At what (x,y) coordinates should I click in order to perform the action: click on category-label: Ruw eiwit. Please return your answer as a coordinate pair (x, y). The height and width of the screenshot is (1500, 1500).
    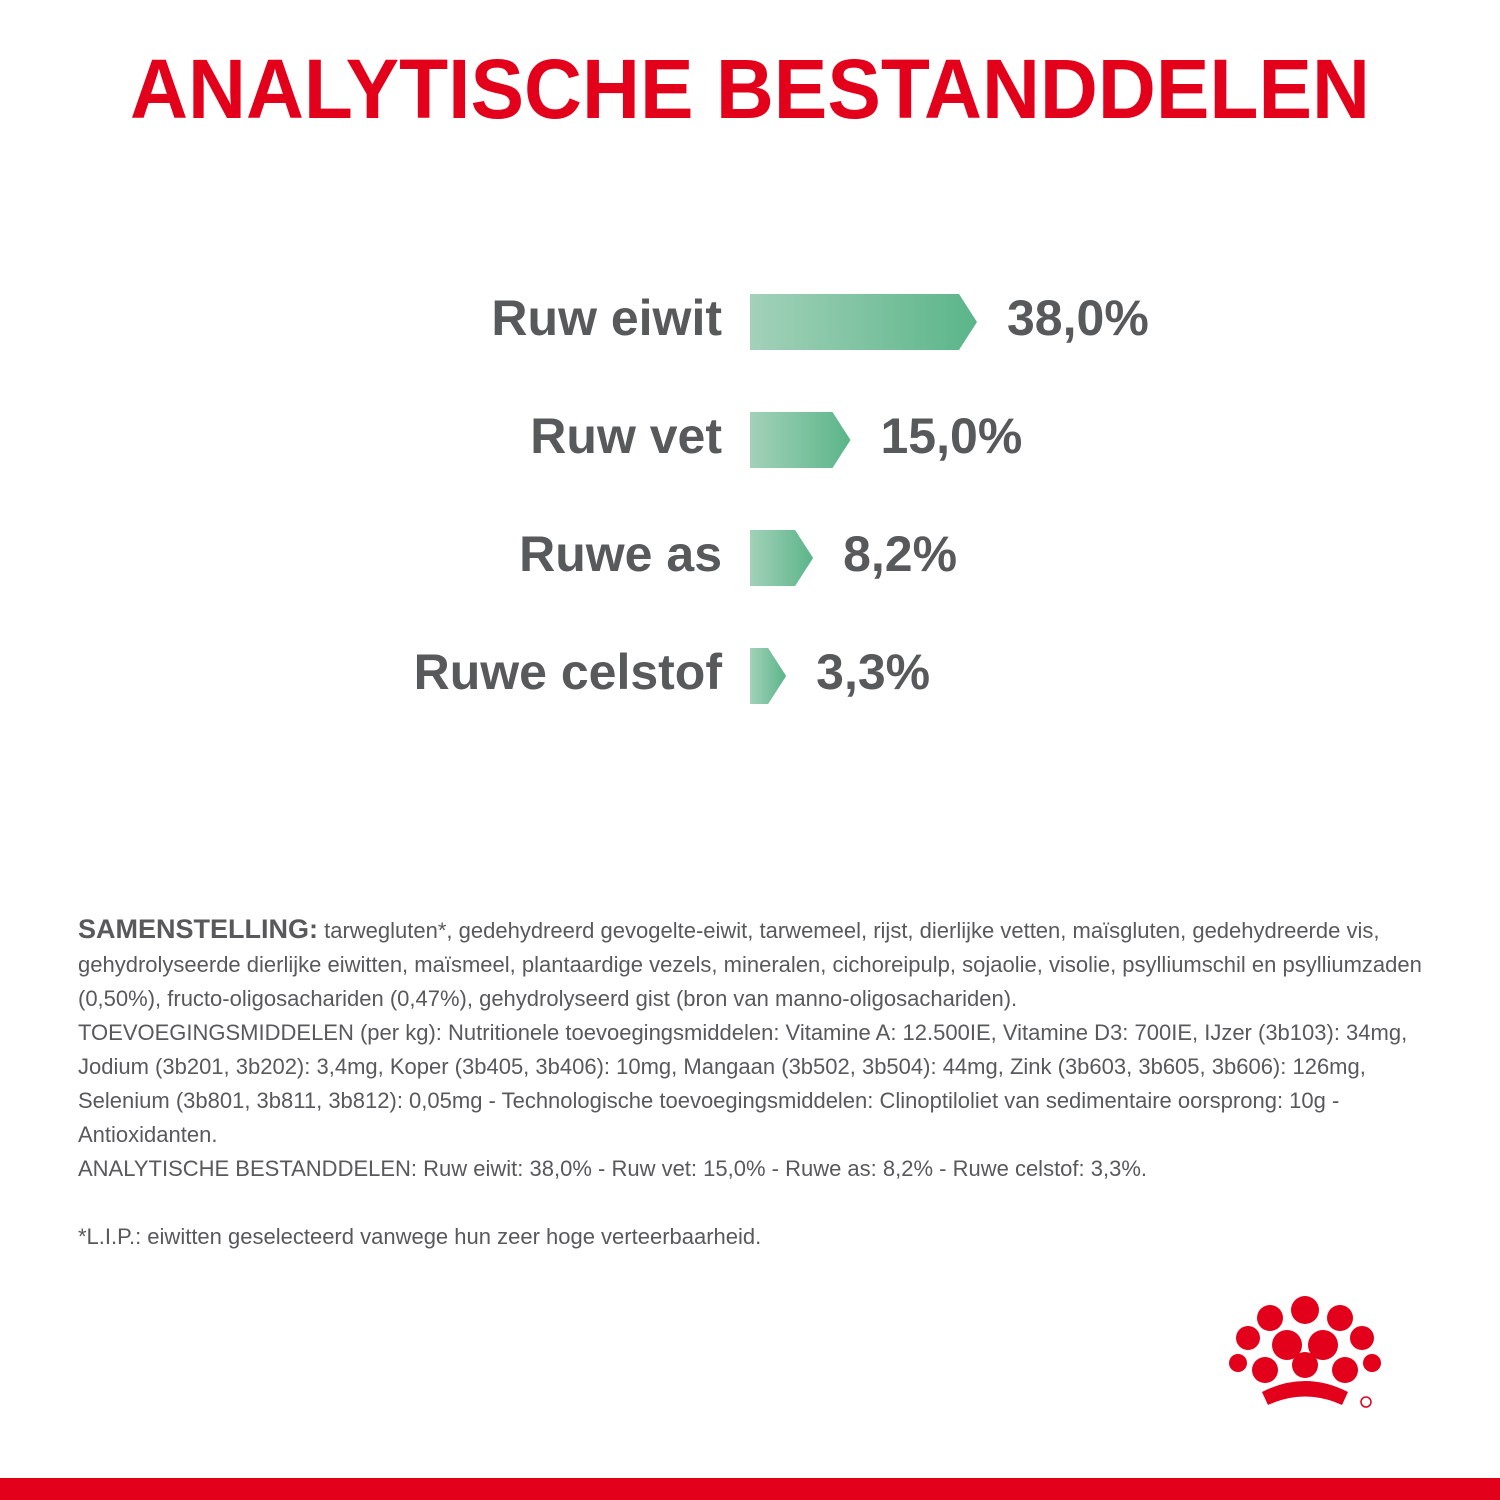
    Looking at the image, I should click on (606, 318).